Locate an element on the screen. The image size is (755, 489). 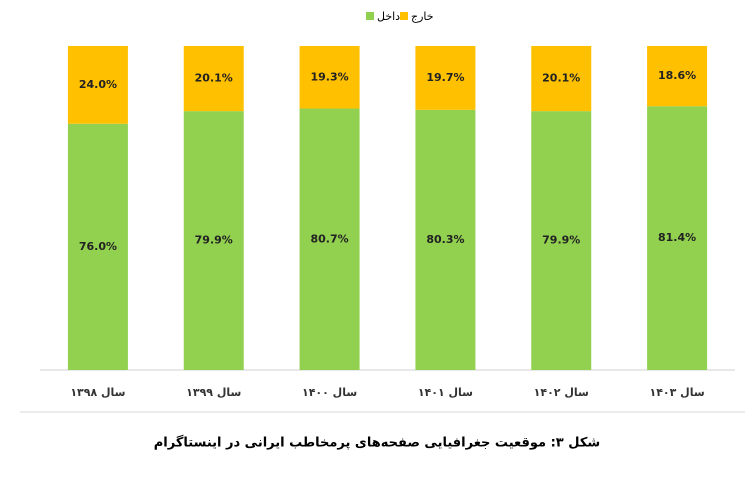
x-tick-label: سال ۱۴۰۲ is located at coordinates (561, 392).